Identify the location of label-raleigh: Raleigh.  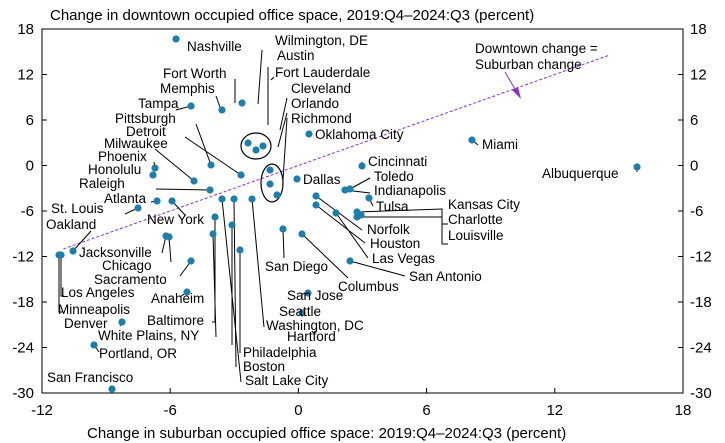
(102, 183).